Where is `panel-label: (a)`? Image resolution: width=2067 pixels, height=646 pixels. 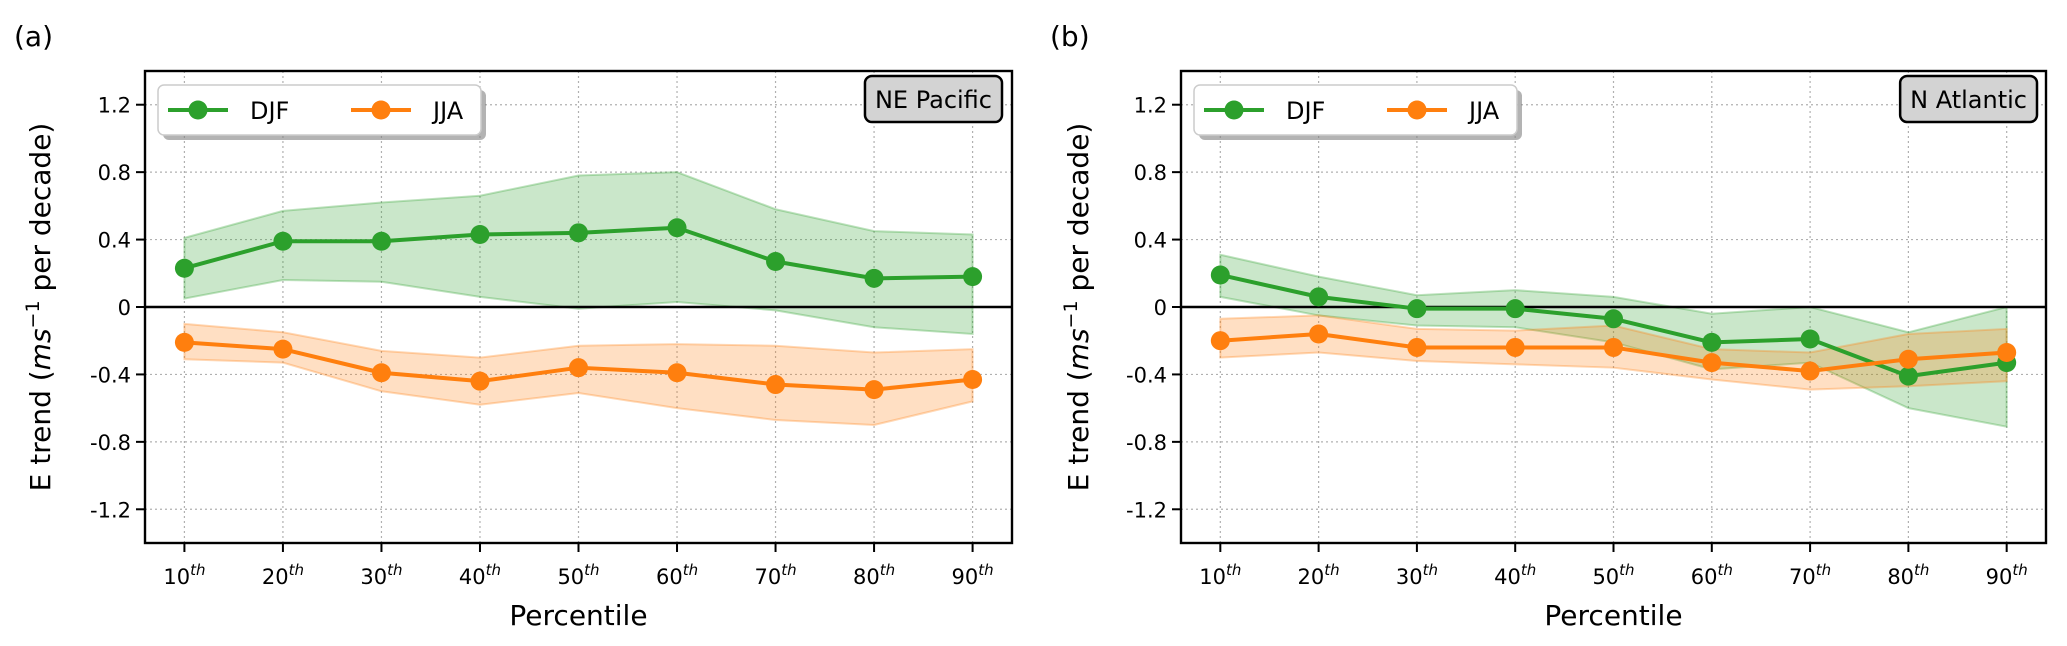
panel-label: (a) is located at coordinates (33, 36).